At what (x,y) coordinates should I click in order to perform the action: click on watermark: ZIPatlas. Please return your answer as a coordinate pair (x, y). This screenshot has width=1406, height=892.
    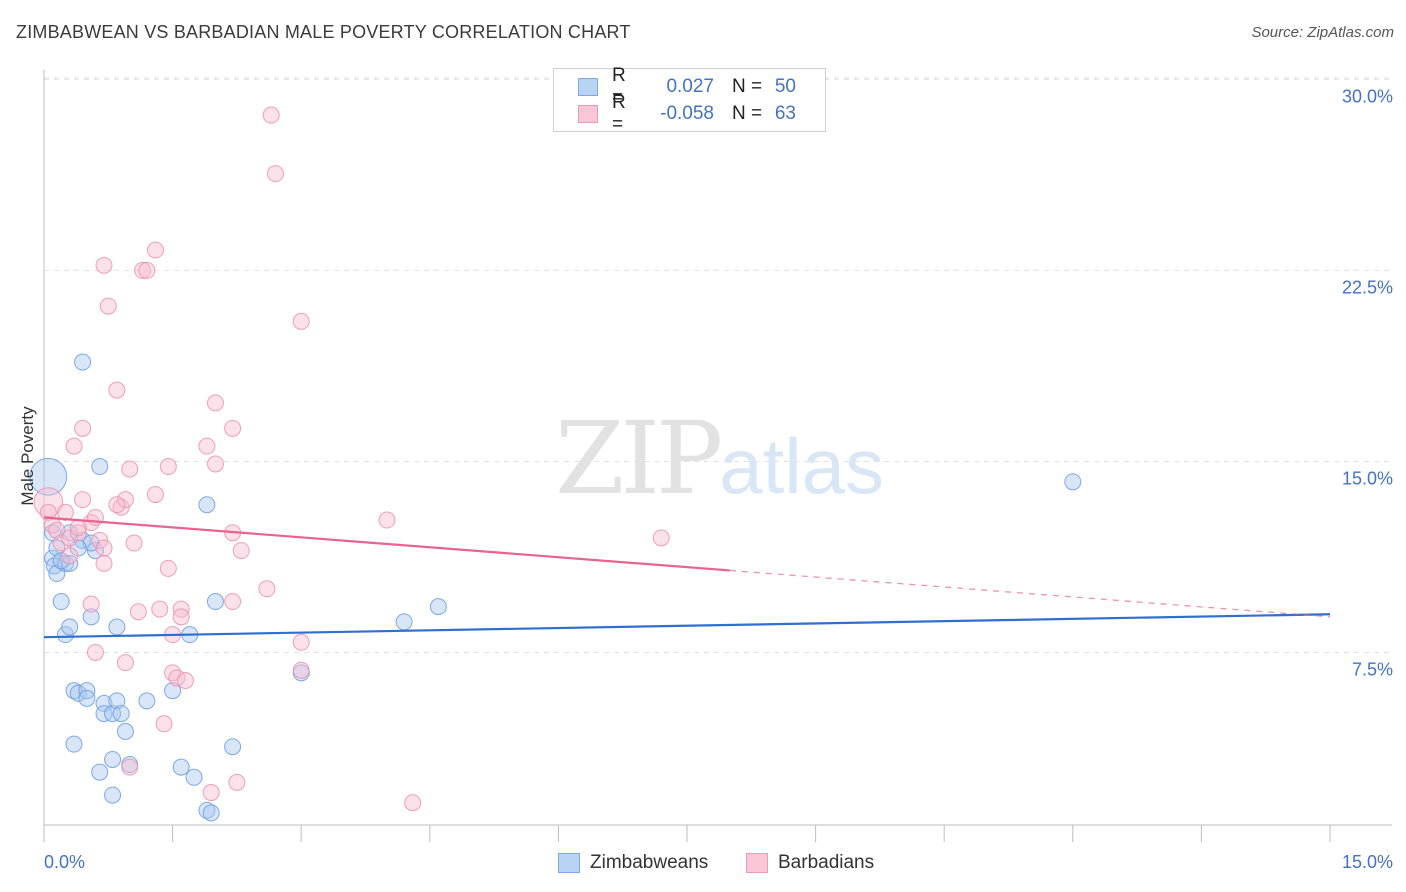
    Looking at the image, I should click on (719, 458).